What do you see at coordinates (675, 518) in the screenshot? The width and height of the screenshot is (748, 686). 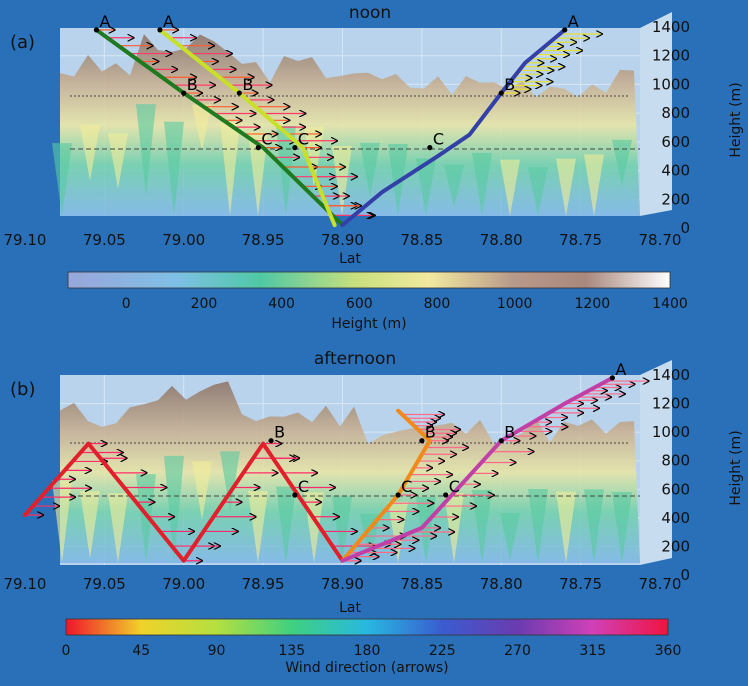 I see `y-tick-label: 400` at bounding box center [675, 518].